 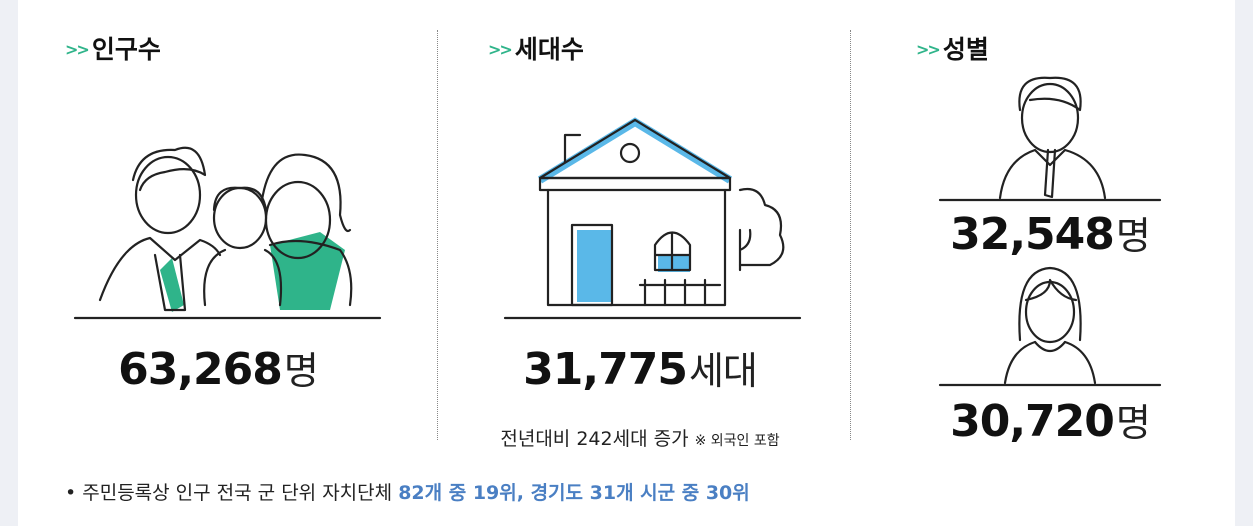 I want to click on female-value: 30,720명, so click(x=1050, y=419).